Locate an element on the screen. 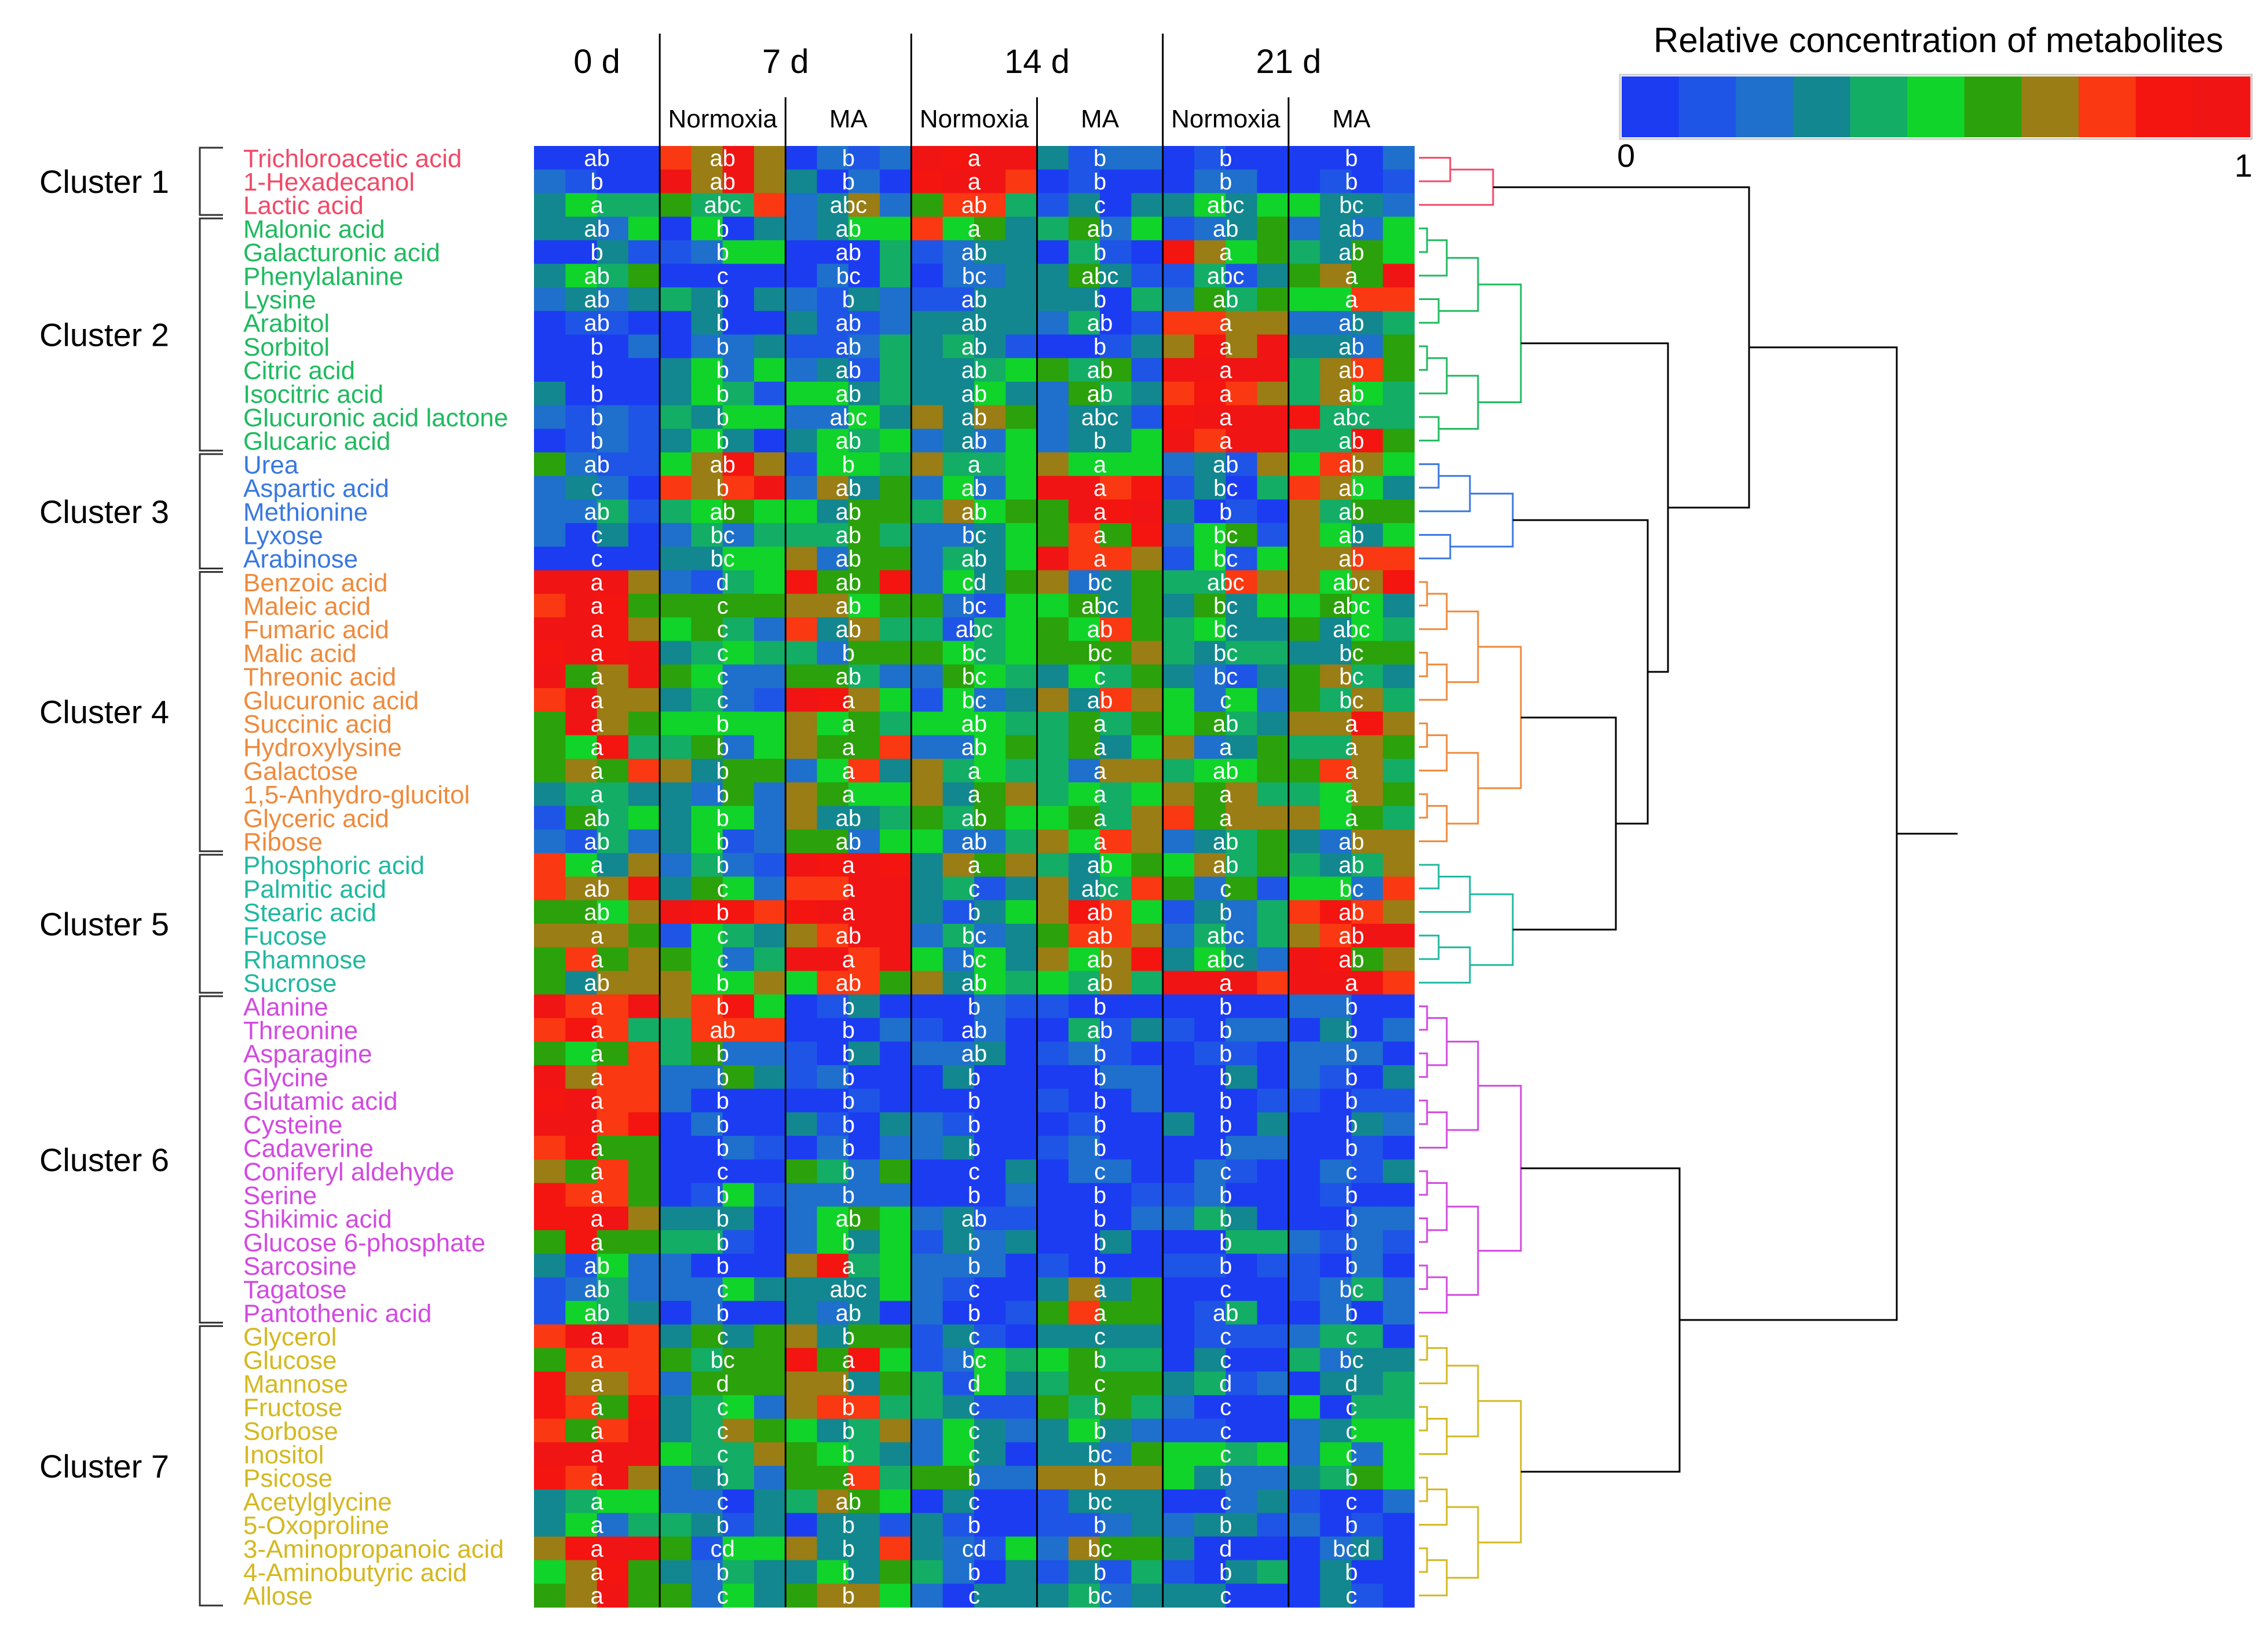 Image resolution: width=2268 pixels, height=1631 pixels. cluster-label: Cluster 2 is located at coordinates (104, 335).